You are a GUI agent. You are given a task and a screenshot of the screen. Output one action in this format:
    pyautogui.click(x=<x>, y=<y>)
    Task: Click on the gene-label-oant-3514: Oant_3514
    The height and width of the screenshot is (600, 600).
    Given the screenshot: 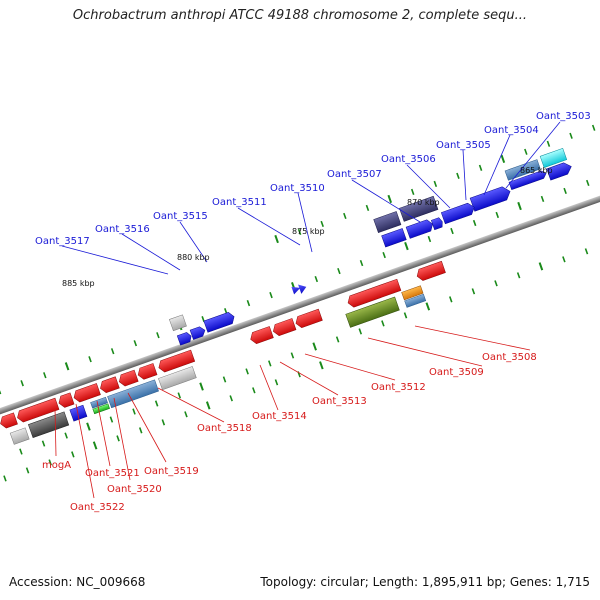 What is the action you would take?
    pyautogui.click(x=279, y=416)
    